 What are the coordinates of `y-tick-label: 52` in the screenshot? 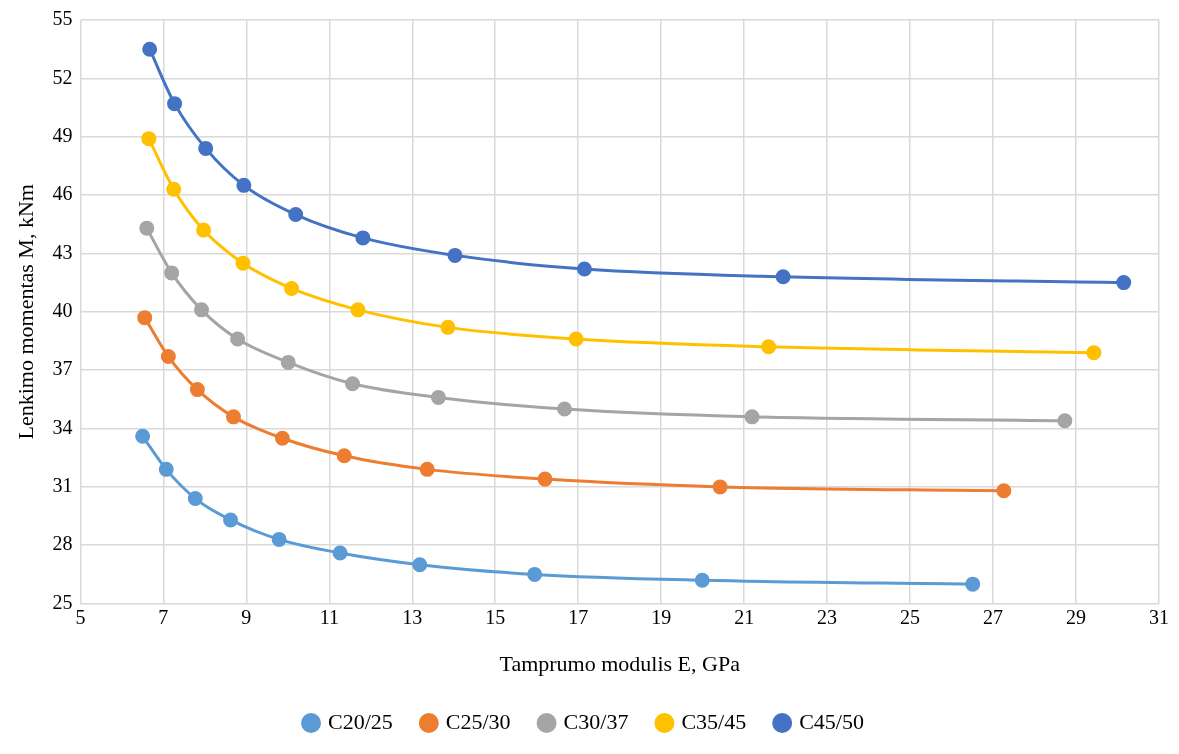 It's located at (62, 76).